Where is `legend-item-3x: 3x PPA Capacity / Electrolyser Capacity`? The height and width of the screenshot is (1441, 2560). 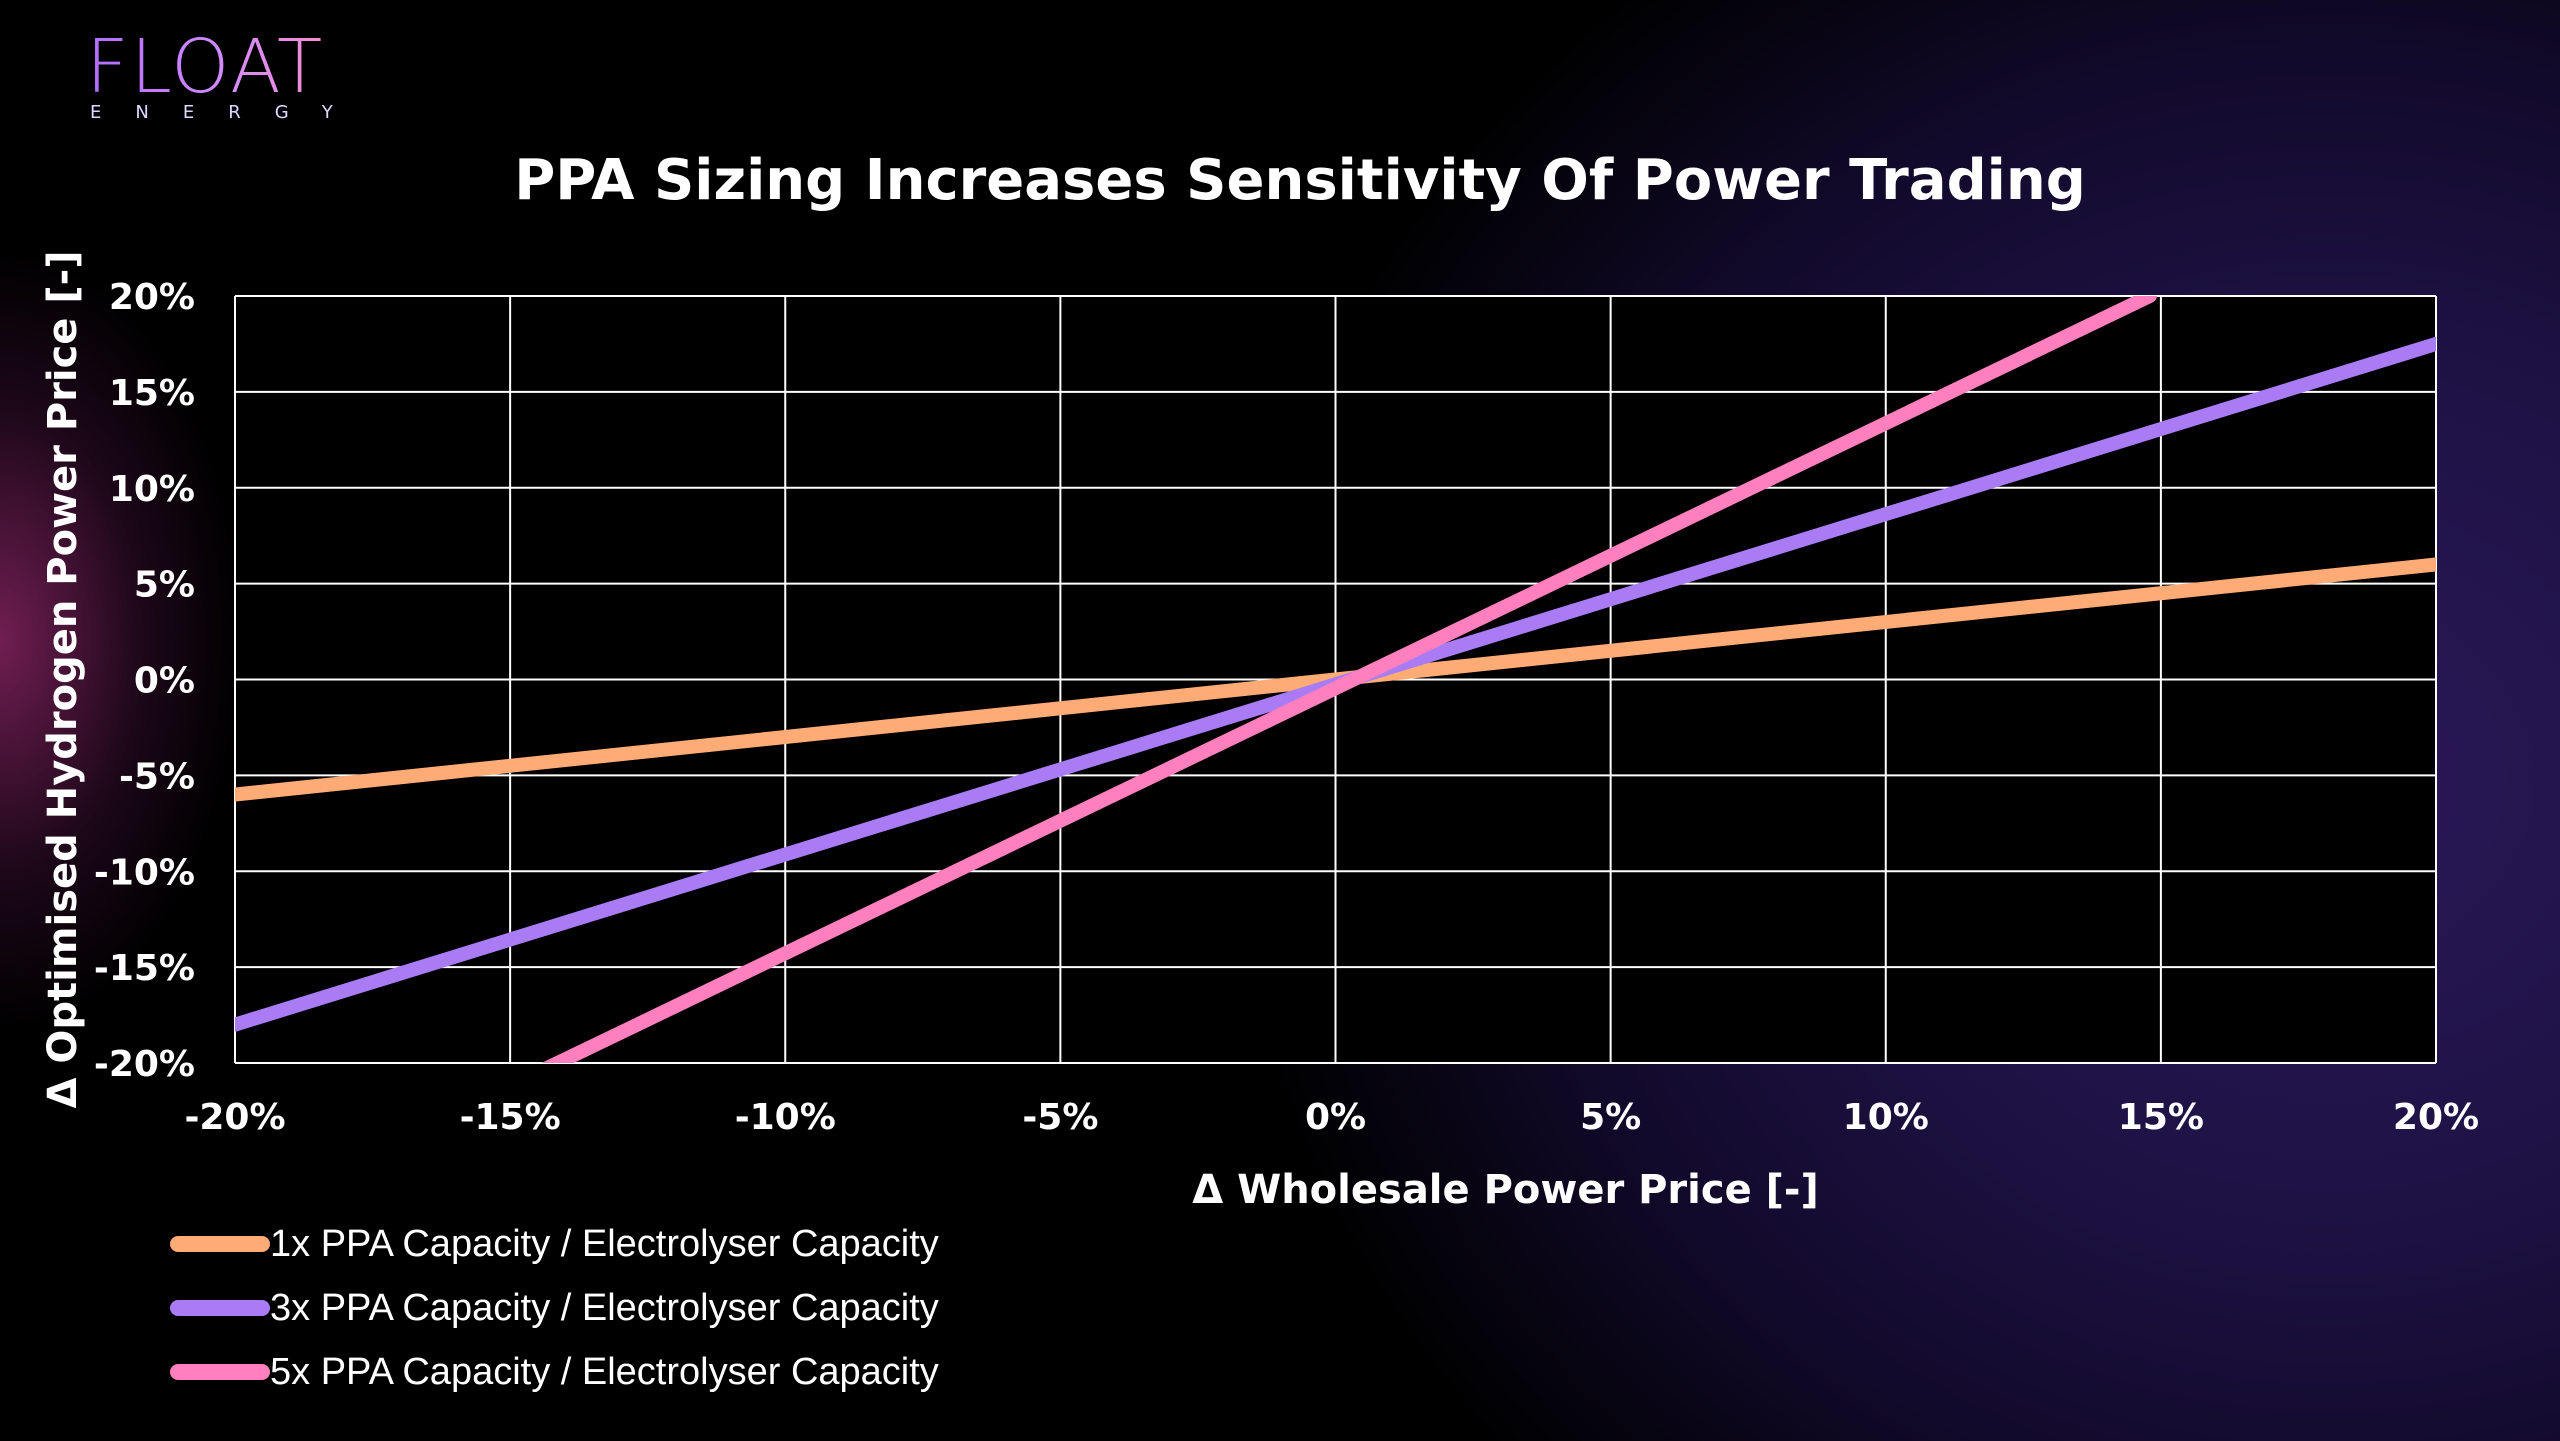
legend-item-3x: 3x PPA Capacity / Electrolyser Capacity is located at coordinates (554, 1308).